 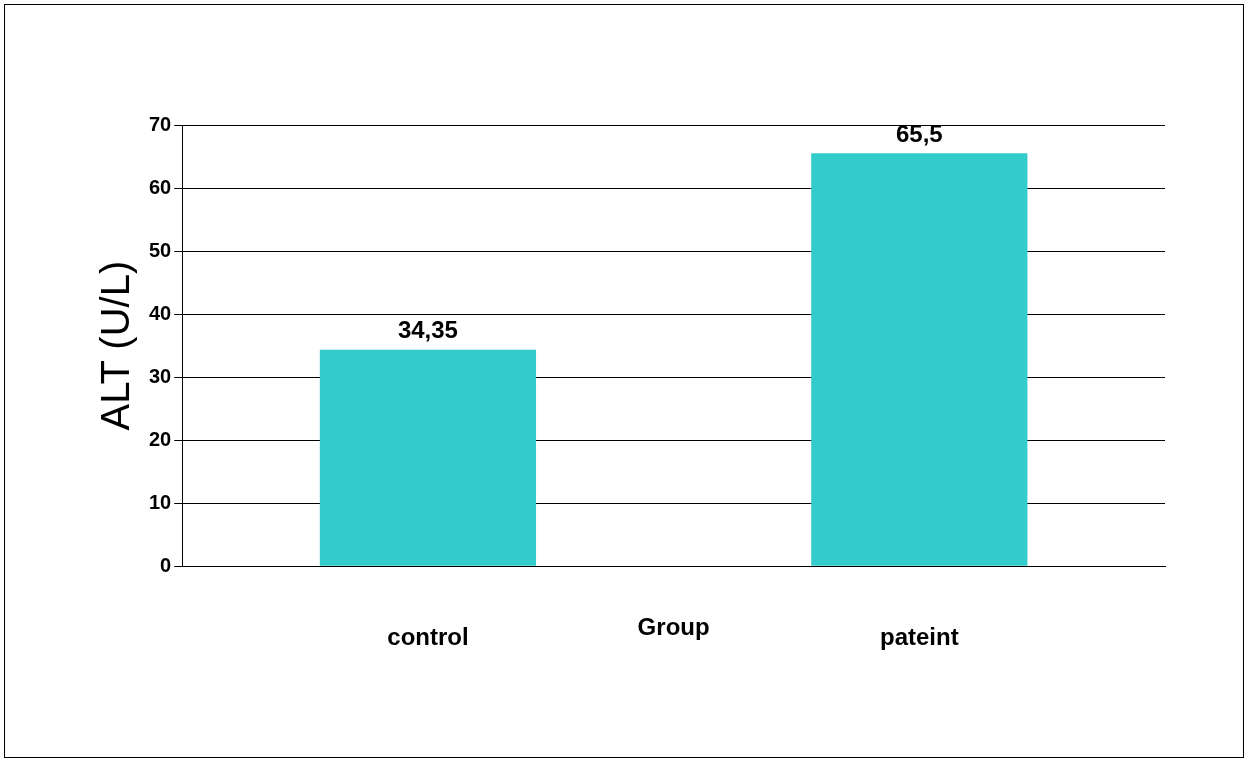 What do you see at coordinates (160, 375) in the screenshot?
I see `y-tick-label: 30` at bounding box center [160, 375].